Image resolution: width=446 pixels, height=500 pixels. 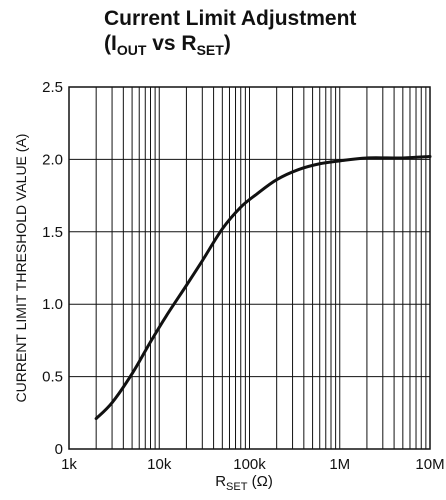 What do you see at coordinates (249, 464) in the screenshot?
I see `x-tick-label: 100k` at bounding box center [249, 464].